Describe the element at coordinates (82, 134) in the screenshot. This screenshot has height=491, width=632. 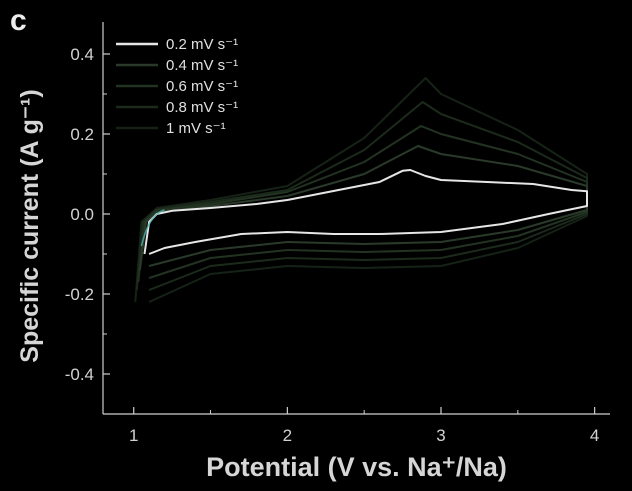
I see `y-tick-label: 0.2` at that location.